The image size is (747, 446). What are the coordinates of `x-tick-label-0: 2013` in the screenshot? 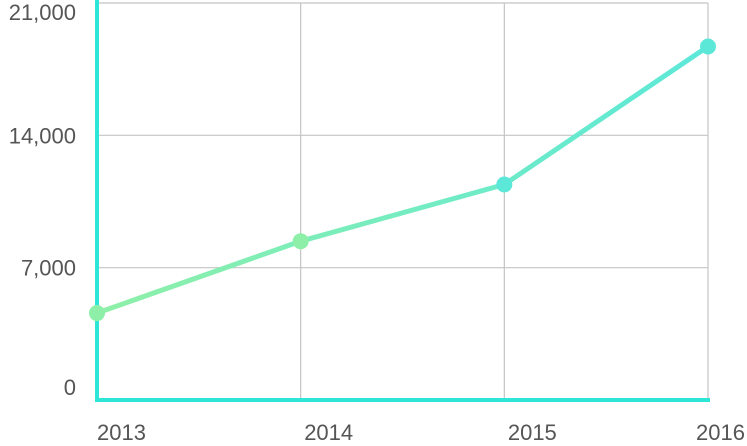 It's located at (121, 430).